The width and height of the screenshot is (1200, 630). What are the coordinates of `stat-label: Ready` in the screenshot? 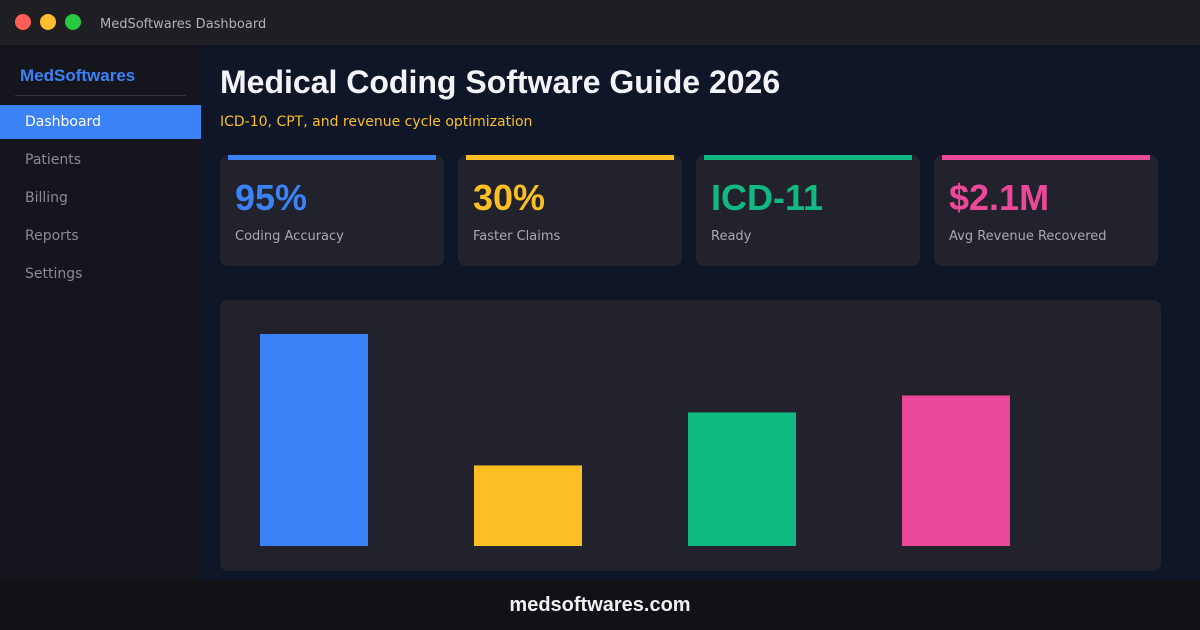 It's located at (731, 236).